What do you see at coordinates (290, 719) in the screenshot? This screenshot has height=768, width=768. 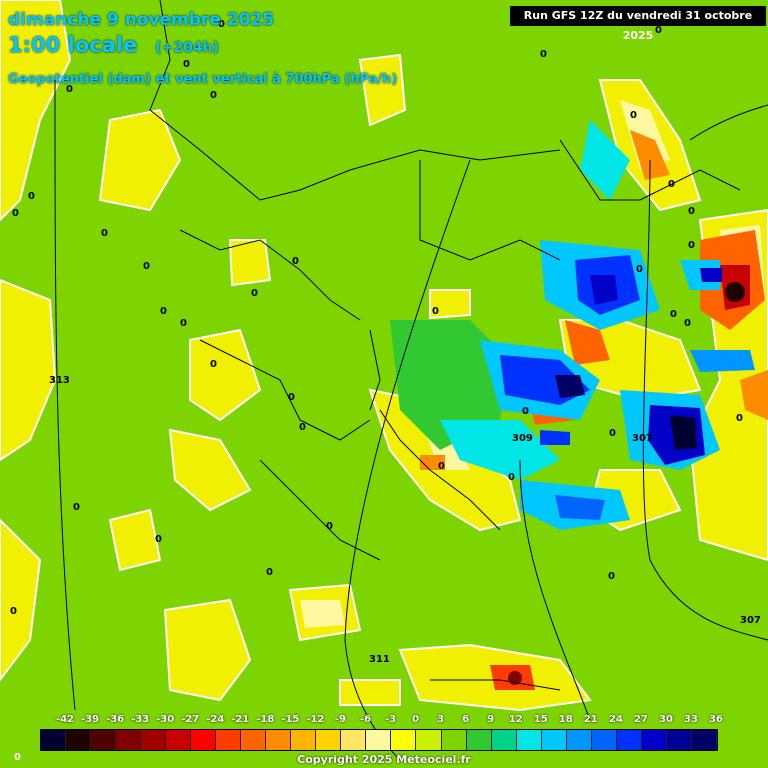 I see `colorbar-tick: -15` at bounding box center [290, 719].